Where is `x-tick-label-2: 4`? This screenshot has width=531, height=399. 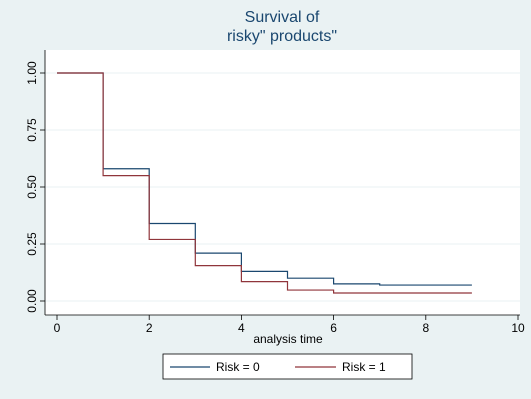 x-tick-label-2: 4 is located at coordinates (241, 328).